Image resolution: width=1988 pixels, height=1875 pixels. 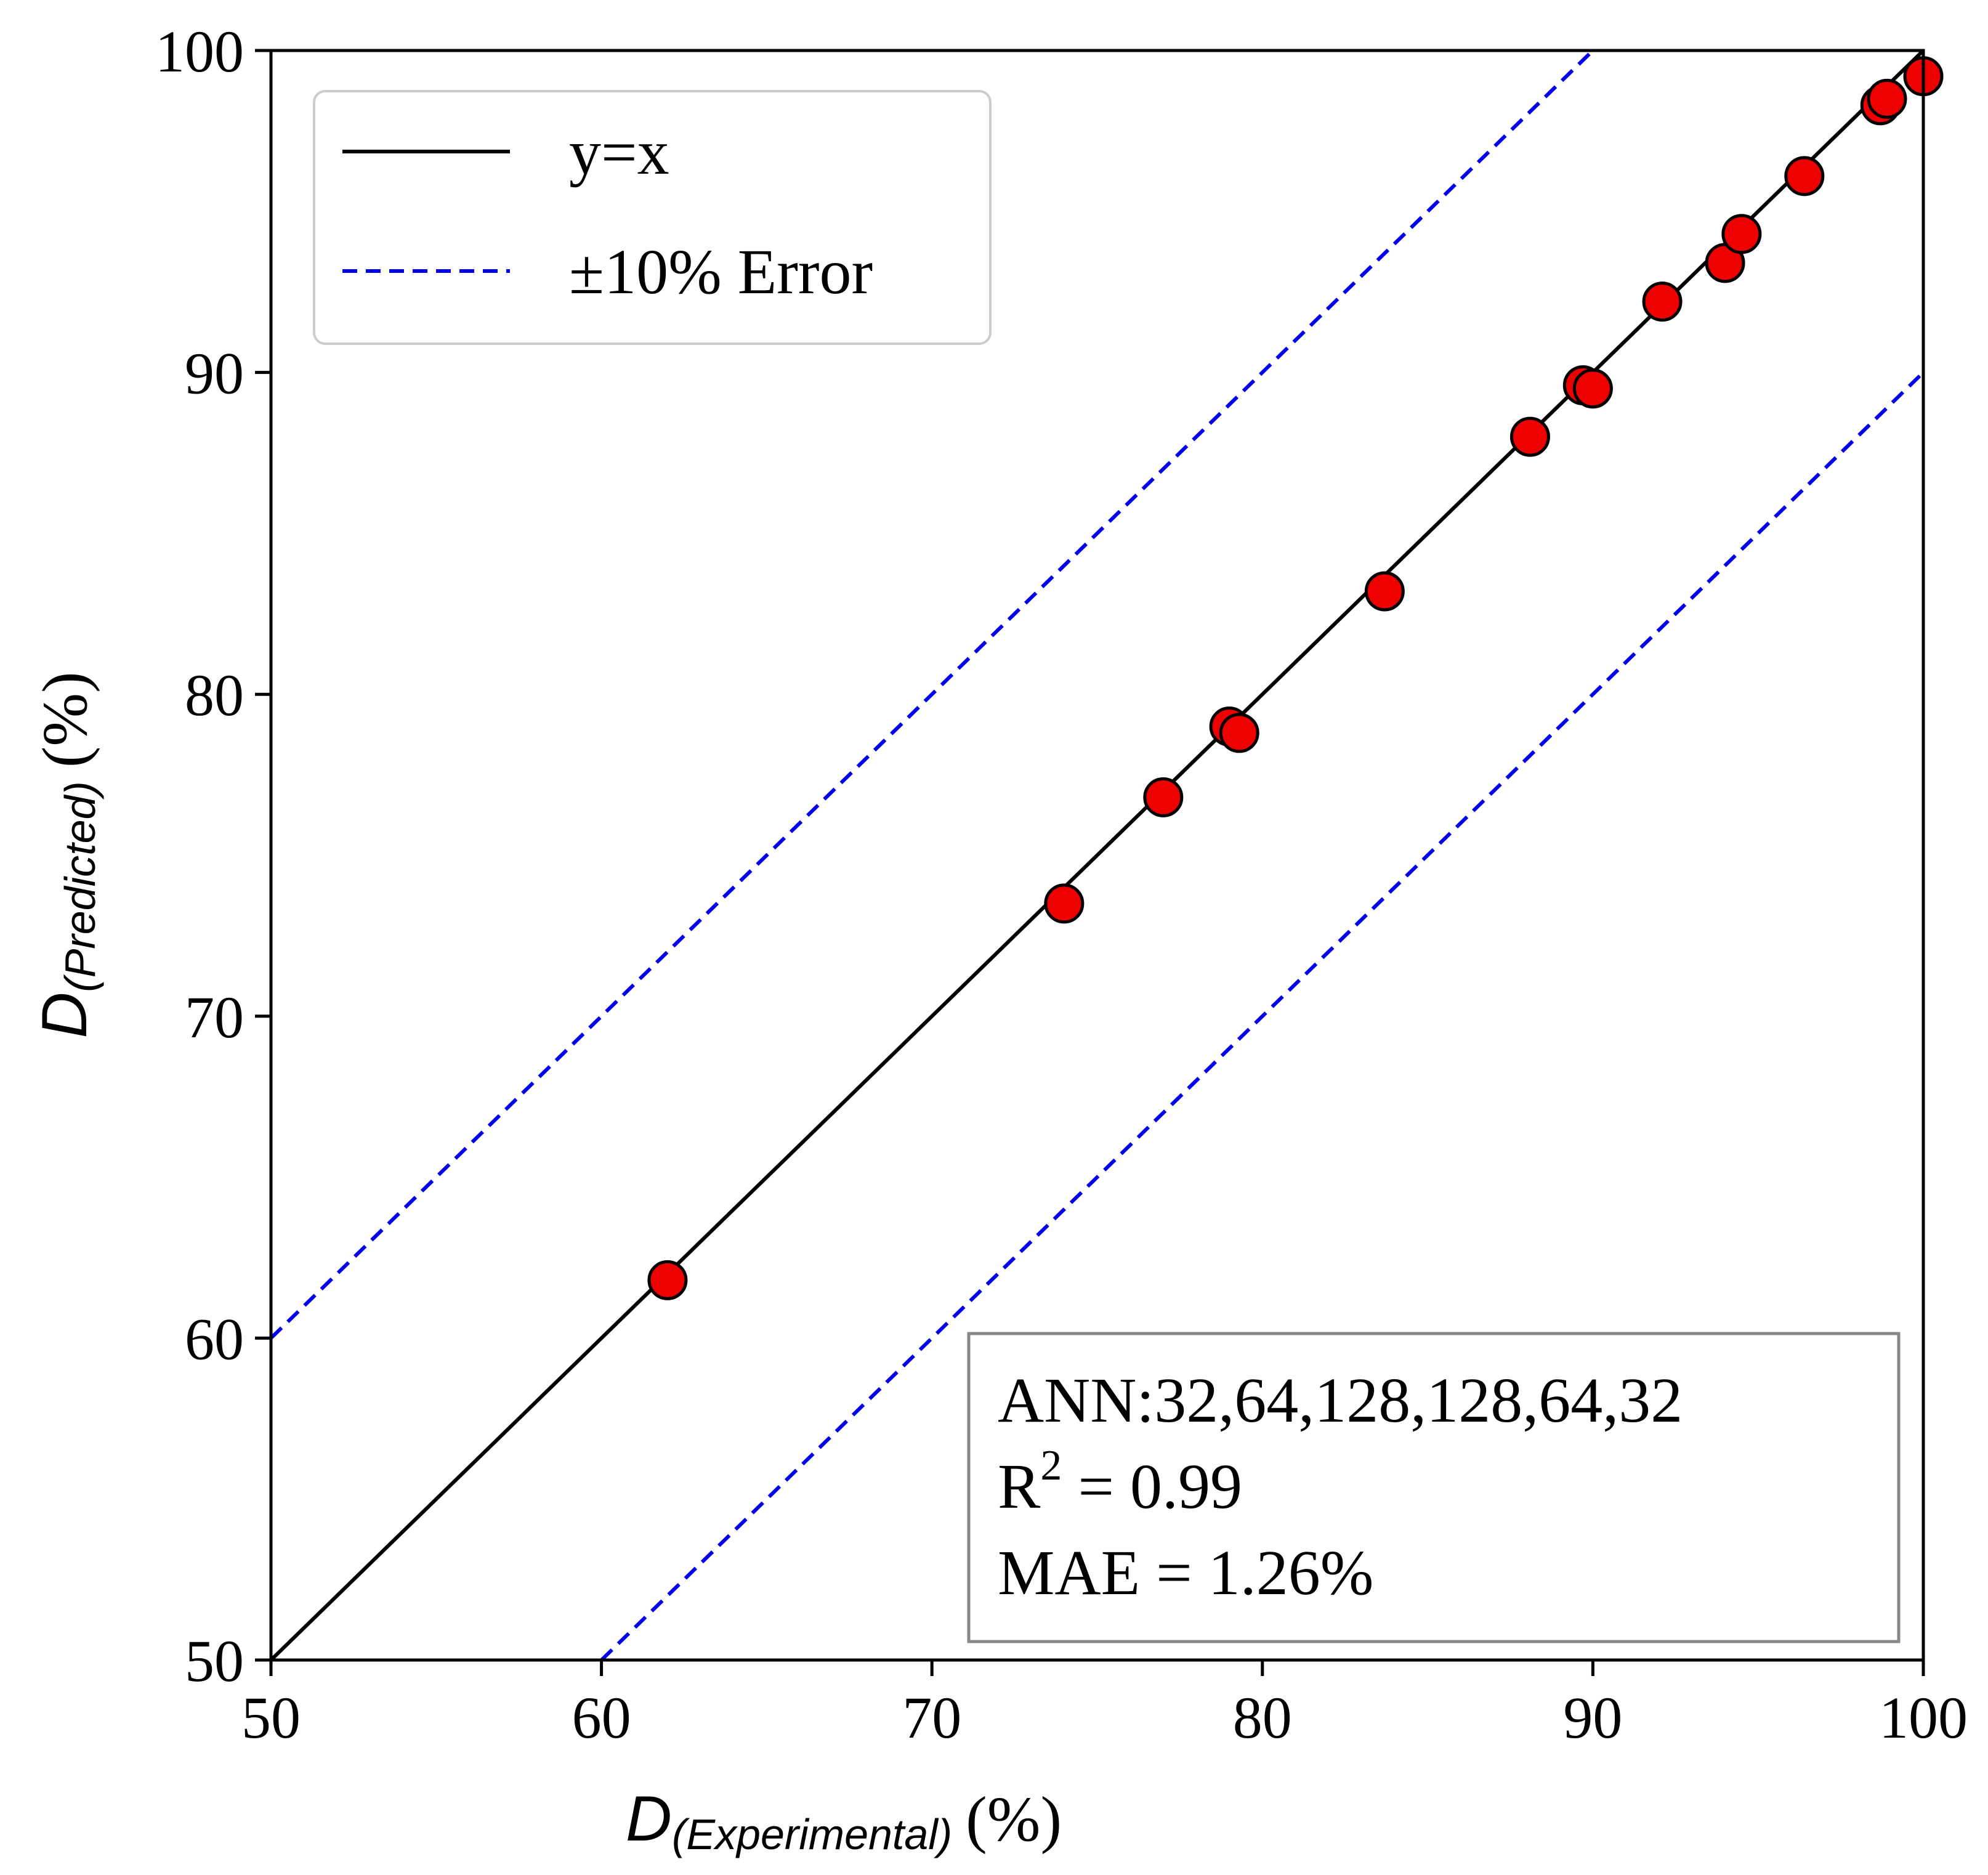 I want to click on legend-label-identity: y=x, so click(x=619, y=152).